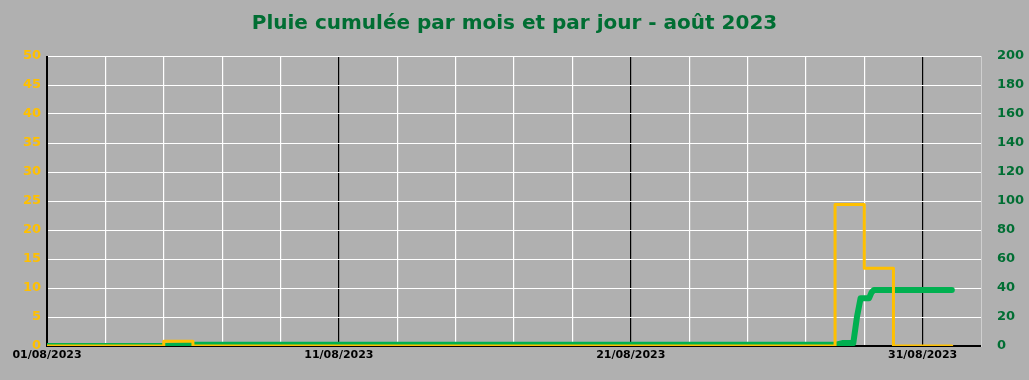  Describe the element at coordinates (1011, 171) in the screenshot. I see `y2-tick-label: 120` at that location.